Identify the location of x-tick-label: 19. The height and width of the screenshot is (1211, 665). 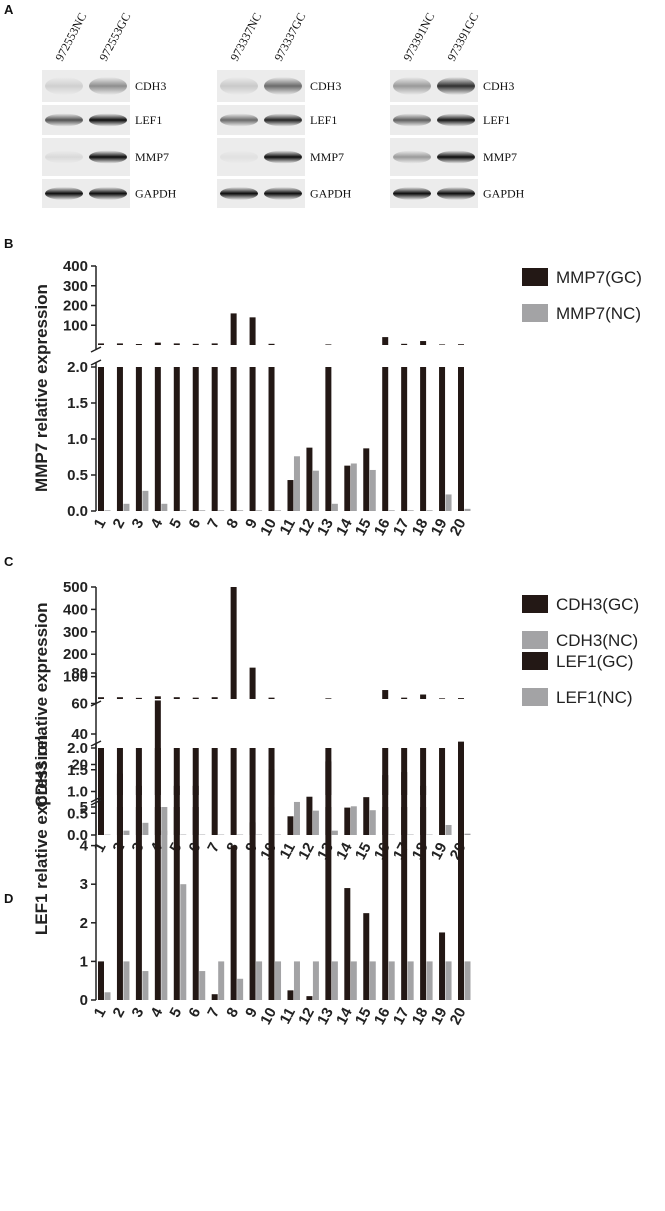
(439, 1016).